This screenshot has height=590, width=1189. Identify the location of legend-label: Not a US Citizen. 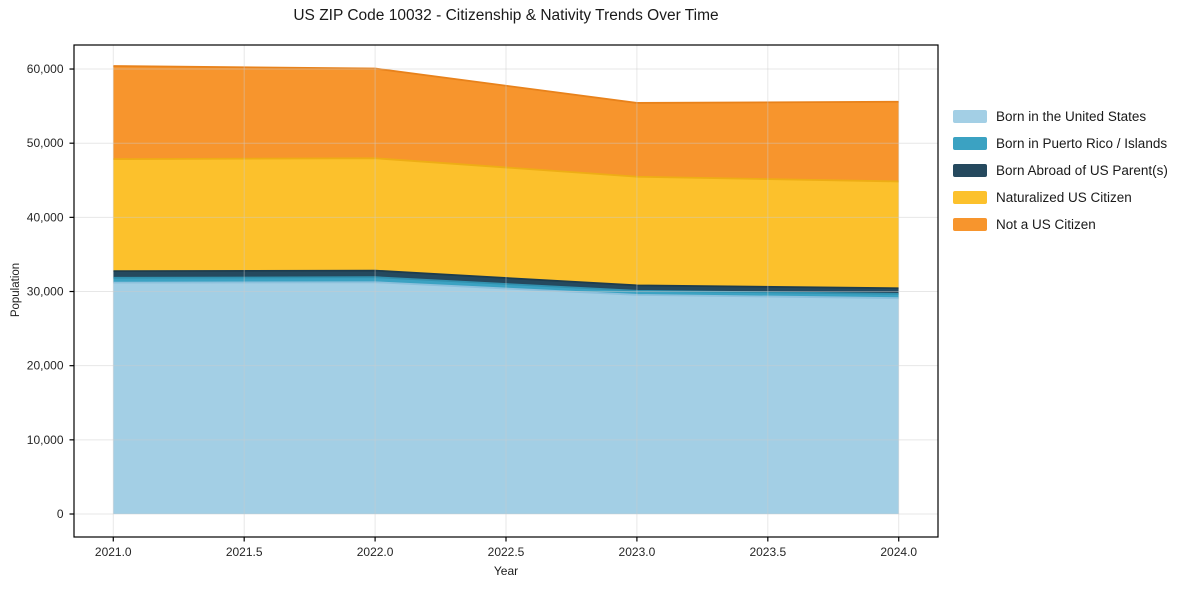
(1046, 224).